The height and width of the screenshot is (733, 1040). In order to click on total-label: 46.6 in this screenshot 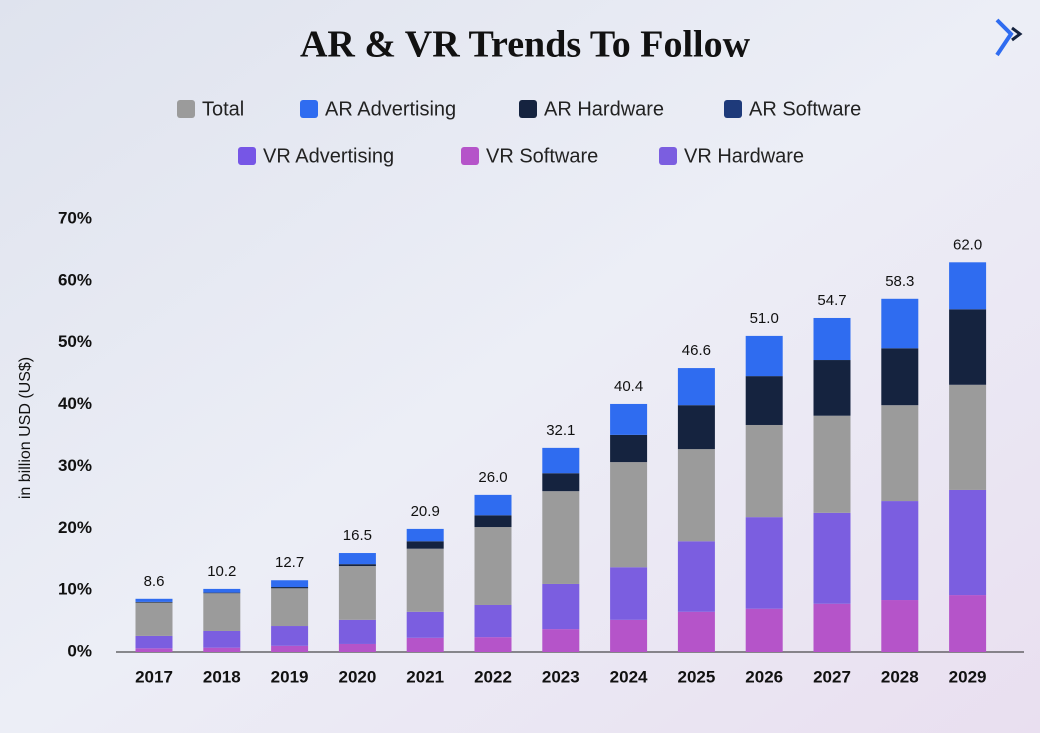, I will do `click(696, 350)`.